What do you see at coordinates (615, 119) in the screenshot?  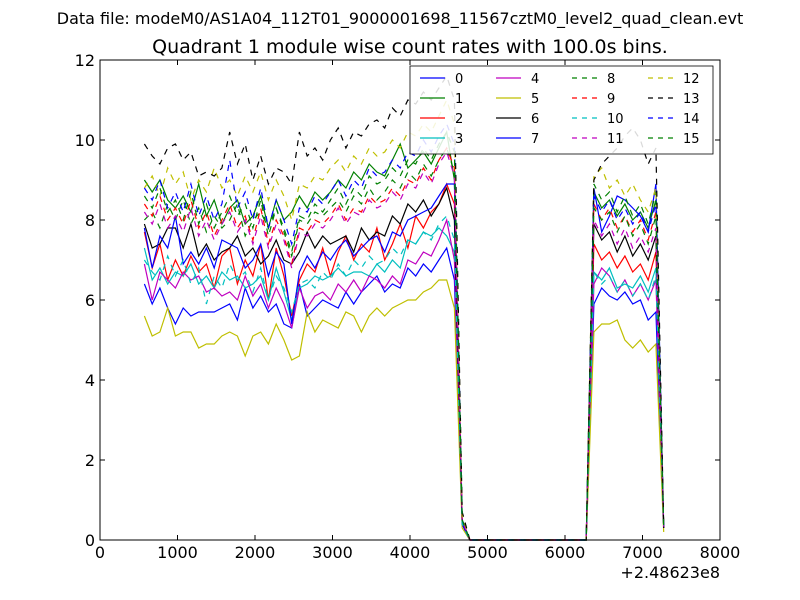 I see `legend-label-10: 10` at bounding box center [615, 119].